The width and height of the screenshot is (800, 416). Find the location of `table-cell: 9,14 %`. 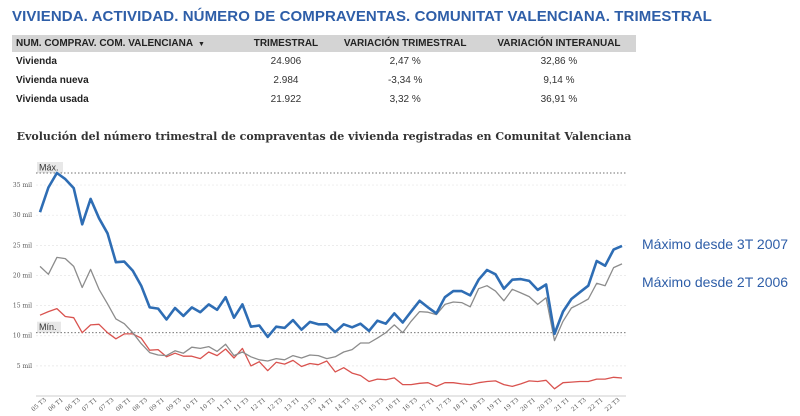

table-cell: 9,14 % is located at coordinates (559, 80).